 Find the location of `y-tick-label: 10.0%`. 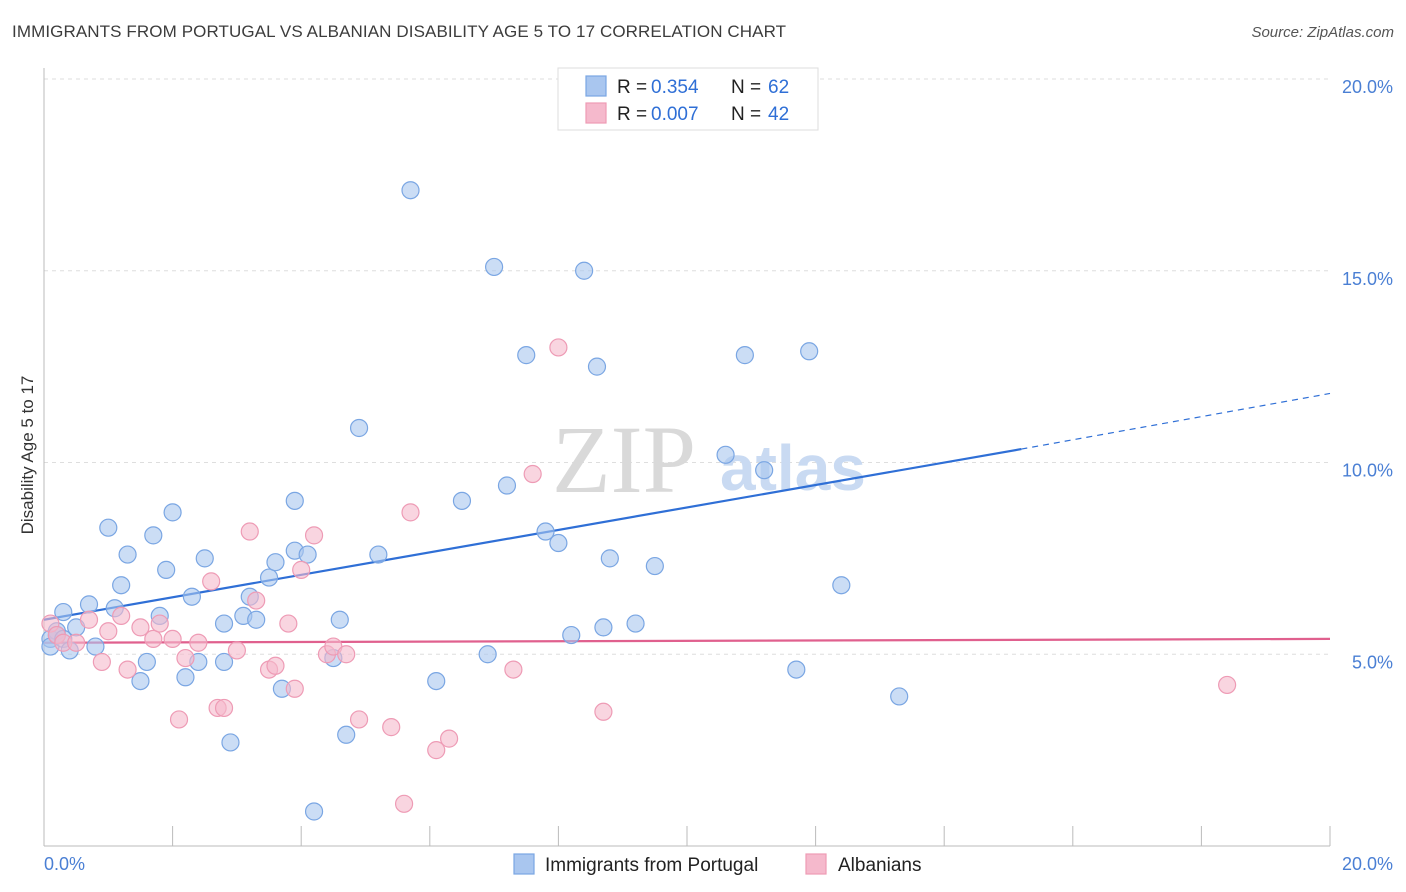

y-tick-label: 10.0% is located at coordinates (1367, 471).